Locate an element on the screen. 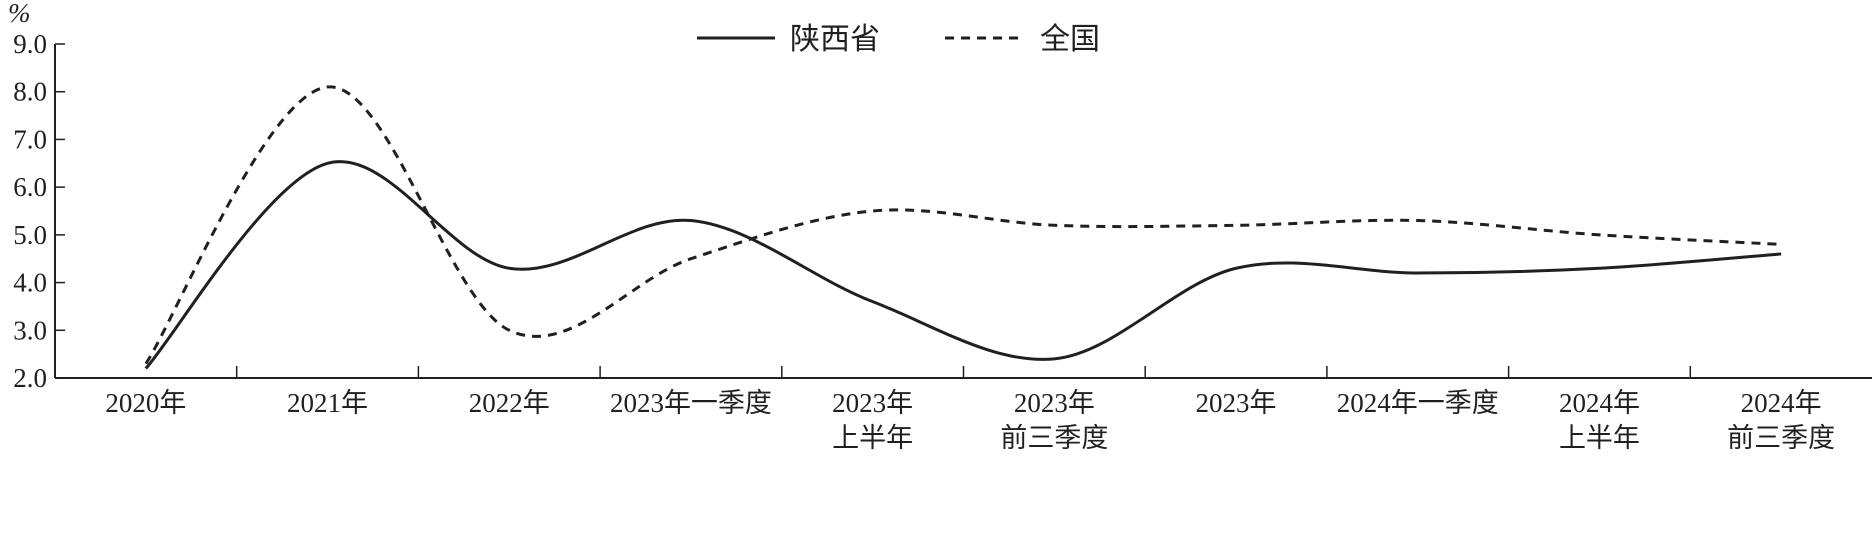 This screenshot has width=1873, height=535. y-axis-label: % is located at coordinates (19, 14).